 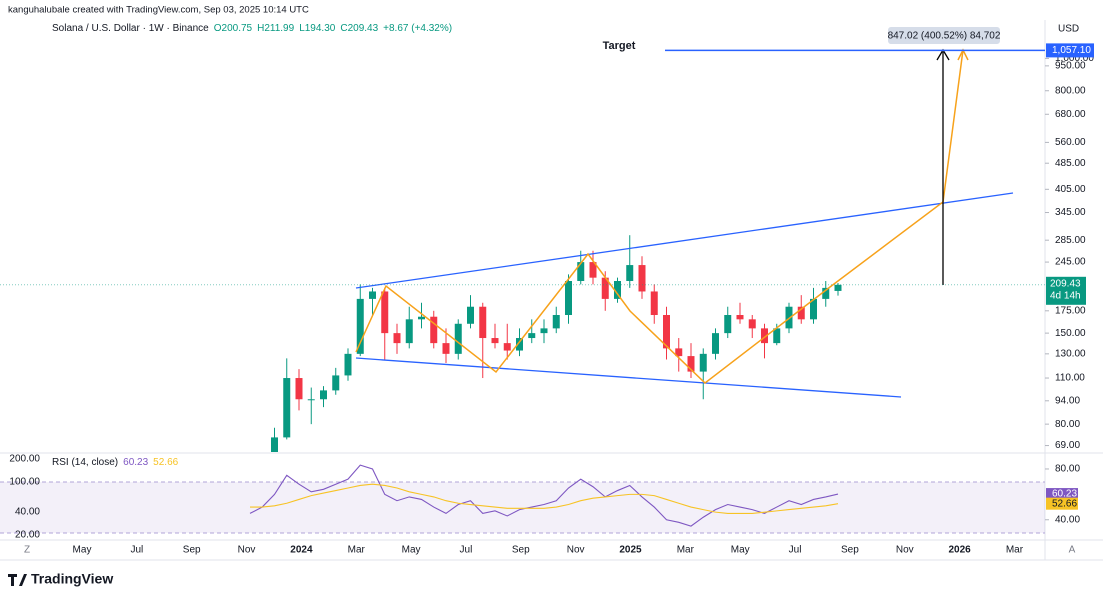 What do you see at coordinates (1070, 142) in the screenshot?
I see `y-tick-label: 560.00` at bounding box center [1070, 142].